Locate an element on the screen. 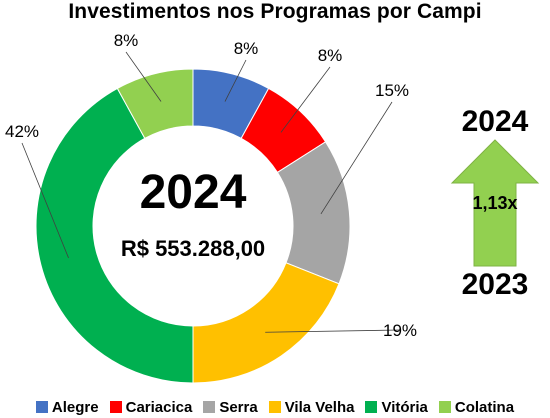  percent-label: 15% is located at coordinates (392, 90).